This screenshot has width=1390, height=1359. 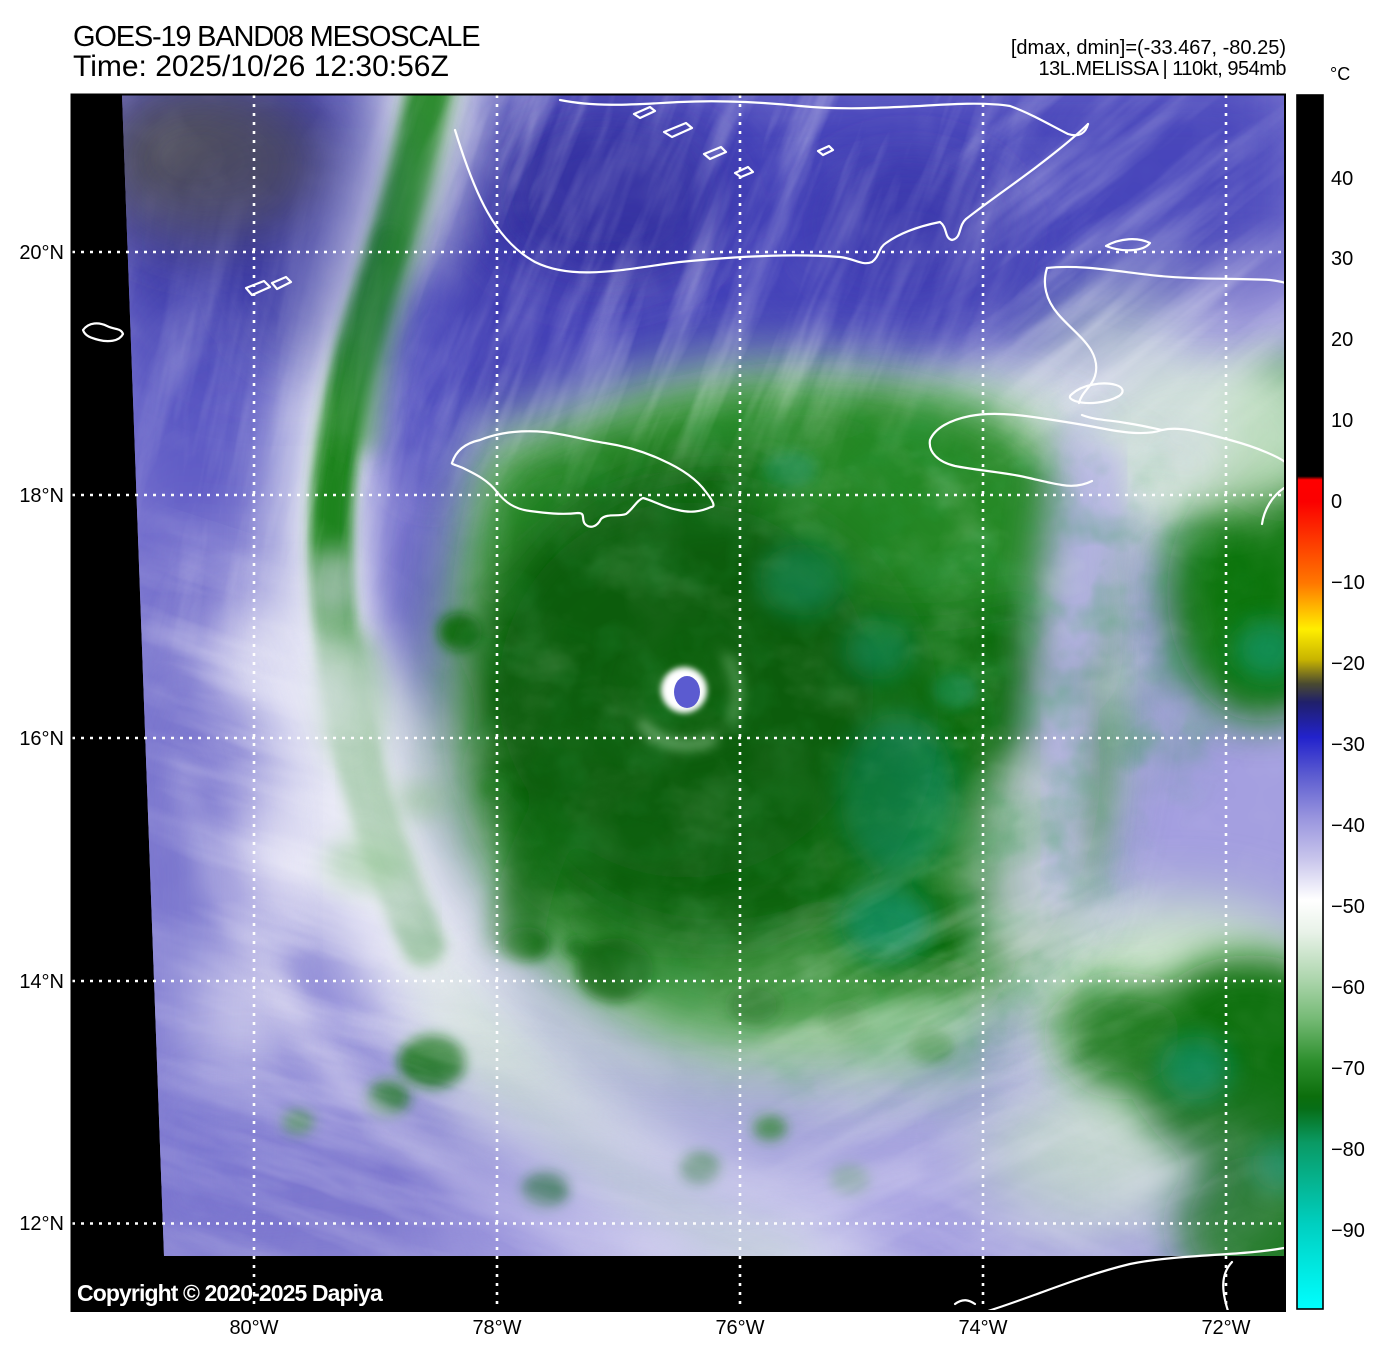 I want to click on svg-text: 16°N, so click(x=41, y=739).